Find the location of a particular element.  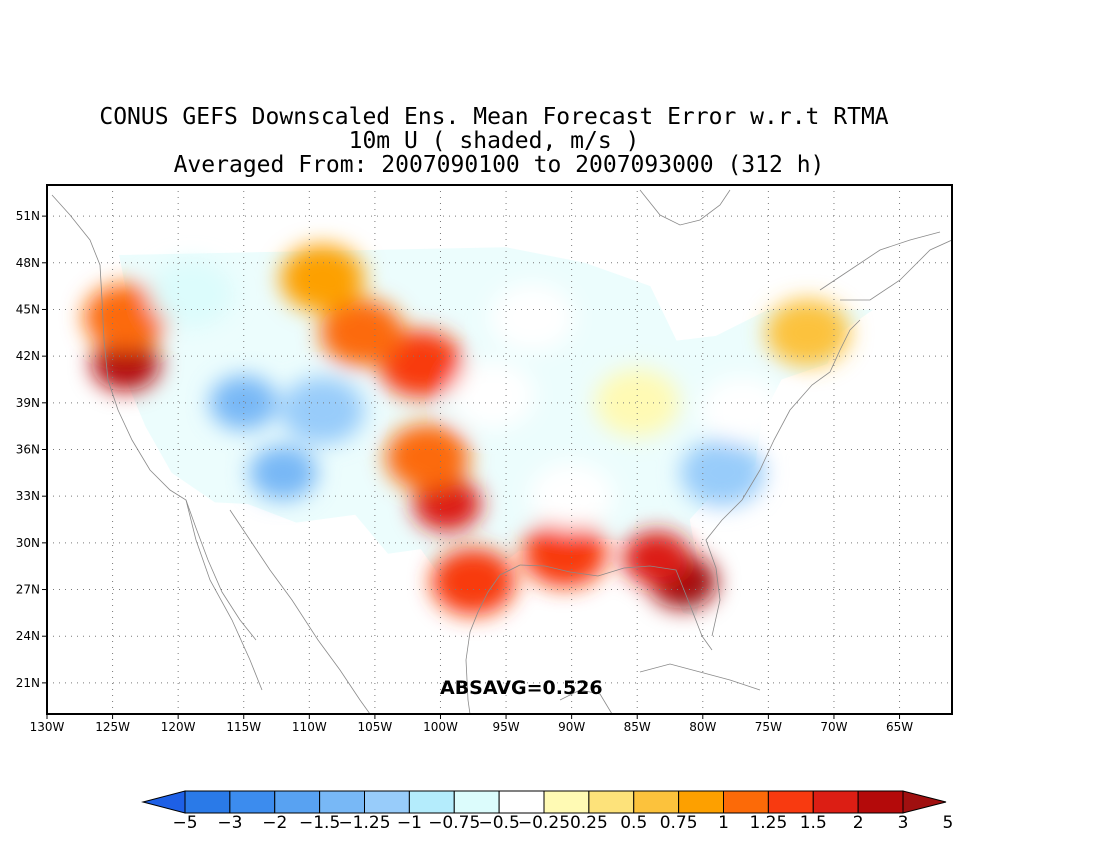

west-coast-outline is located at coordinates (157, 442).